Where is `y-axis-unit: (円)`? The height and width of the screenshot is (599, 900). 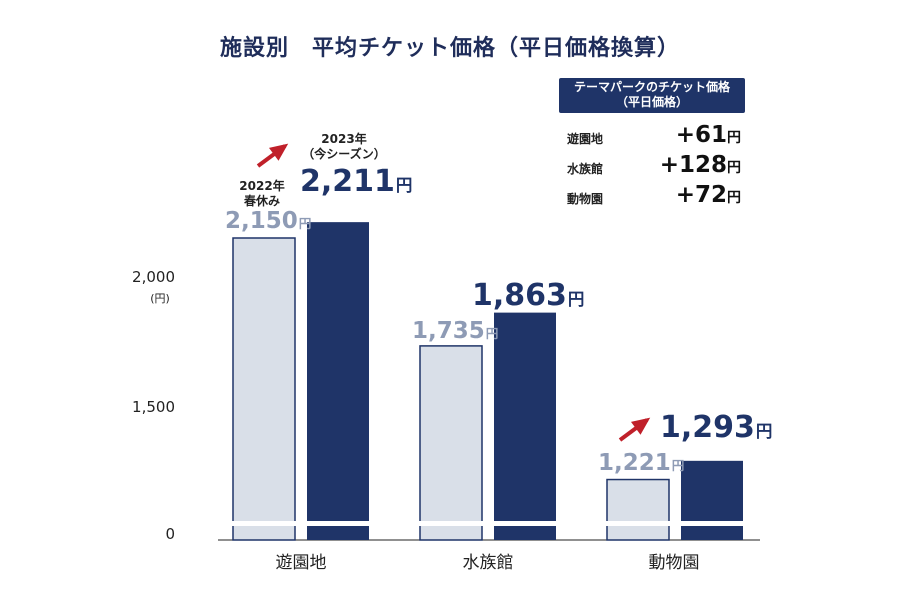 y-axis-unit: (円) is located at coordinates (160, 298).